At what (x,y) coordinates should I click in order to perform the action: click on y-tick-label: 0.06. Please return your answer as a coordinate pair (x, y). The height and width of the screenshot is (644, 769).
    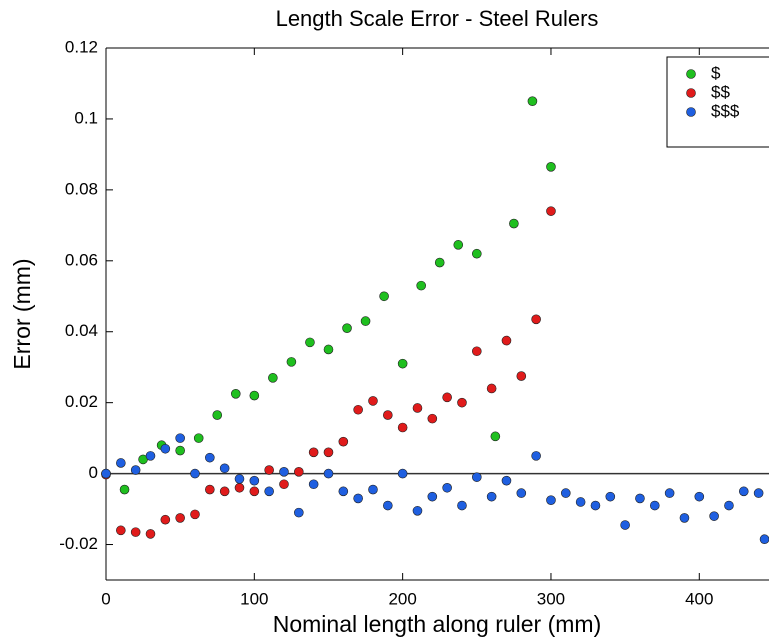
    Looking at the image, I should click on (81, 259).